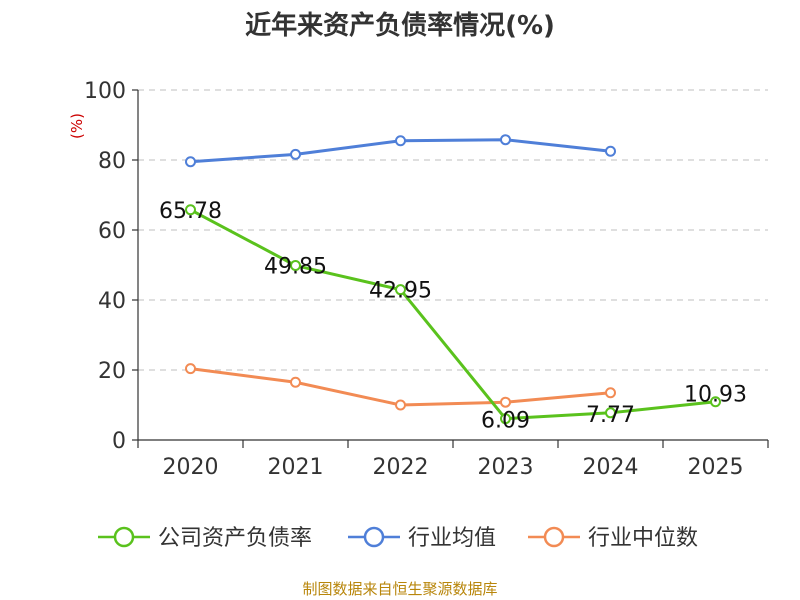 The image size is (800, 600). I want to click on data-label: 42.95, so click(400, 291).